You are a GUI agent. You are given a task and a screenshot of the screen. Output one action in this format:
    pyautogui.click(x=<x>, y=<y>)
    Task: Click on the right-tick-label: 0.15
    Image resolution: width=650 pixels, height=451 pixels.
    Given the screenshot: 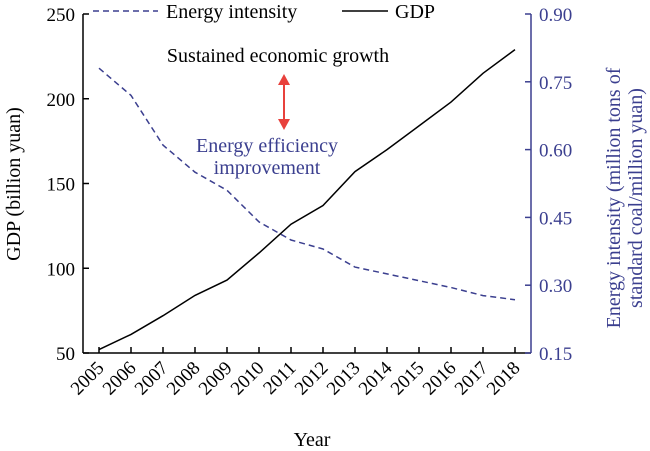 What is the action you would take?
    pyautogui.click(x=555, y=354)
    